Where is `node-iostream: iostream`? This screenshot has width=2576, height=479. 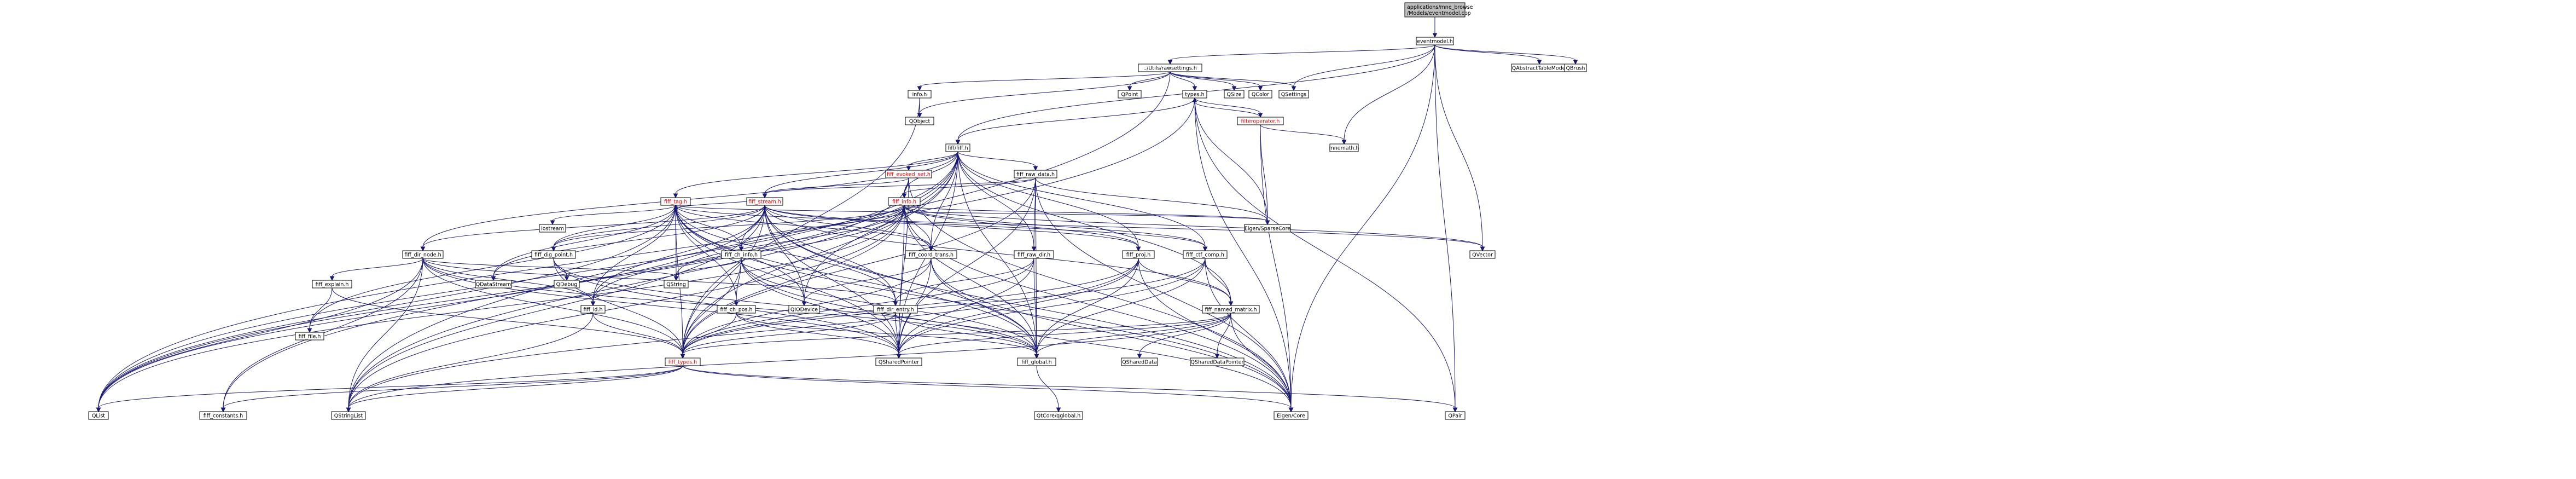
node-iostream: iostream is located at coordinates (552, 228).